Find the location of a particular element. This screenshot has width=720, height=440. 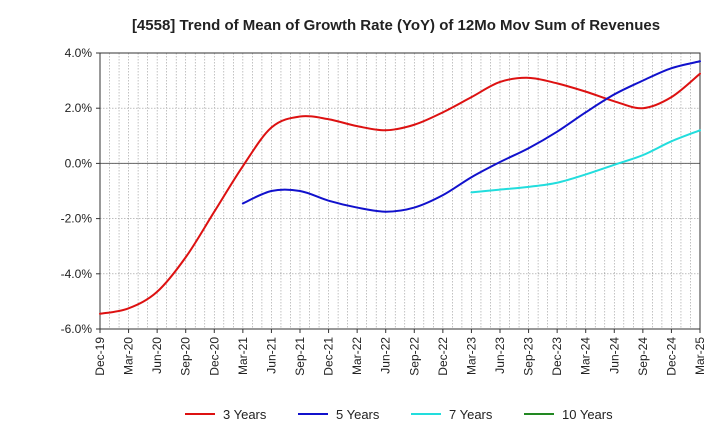

x-tick-label: Sep-24 is located at coordinates (643, 356).